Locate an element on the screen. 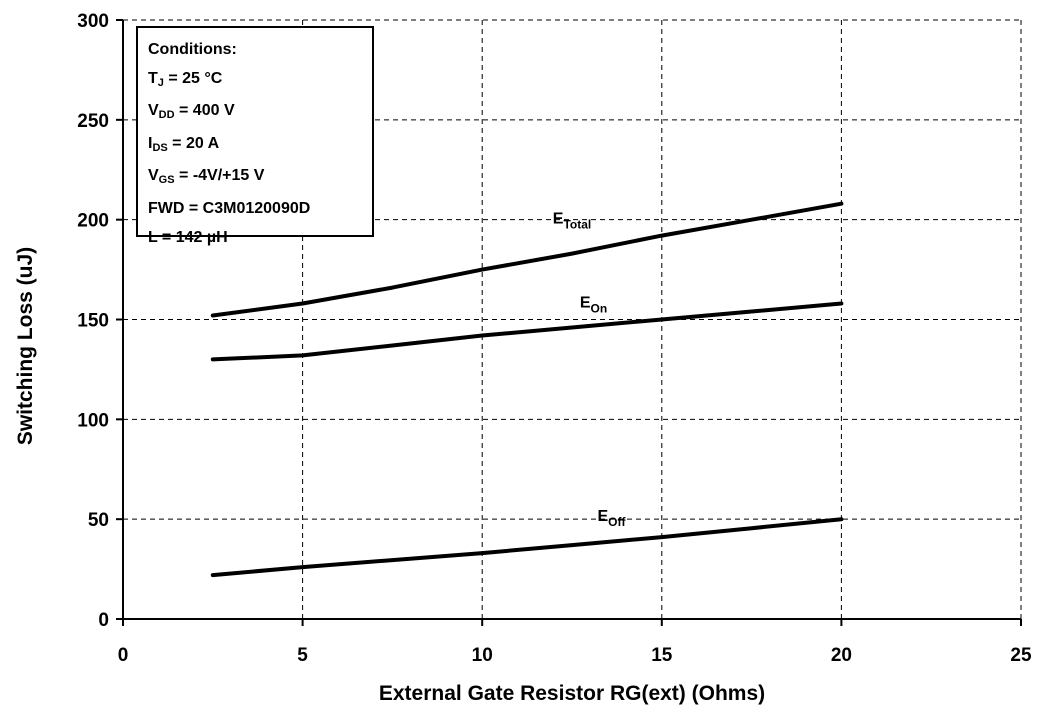 This screenshot has width=1042, height=712. y-tick-label: 250 is located at coordinates (93, 121).